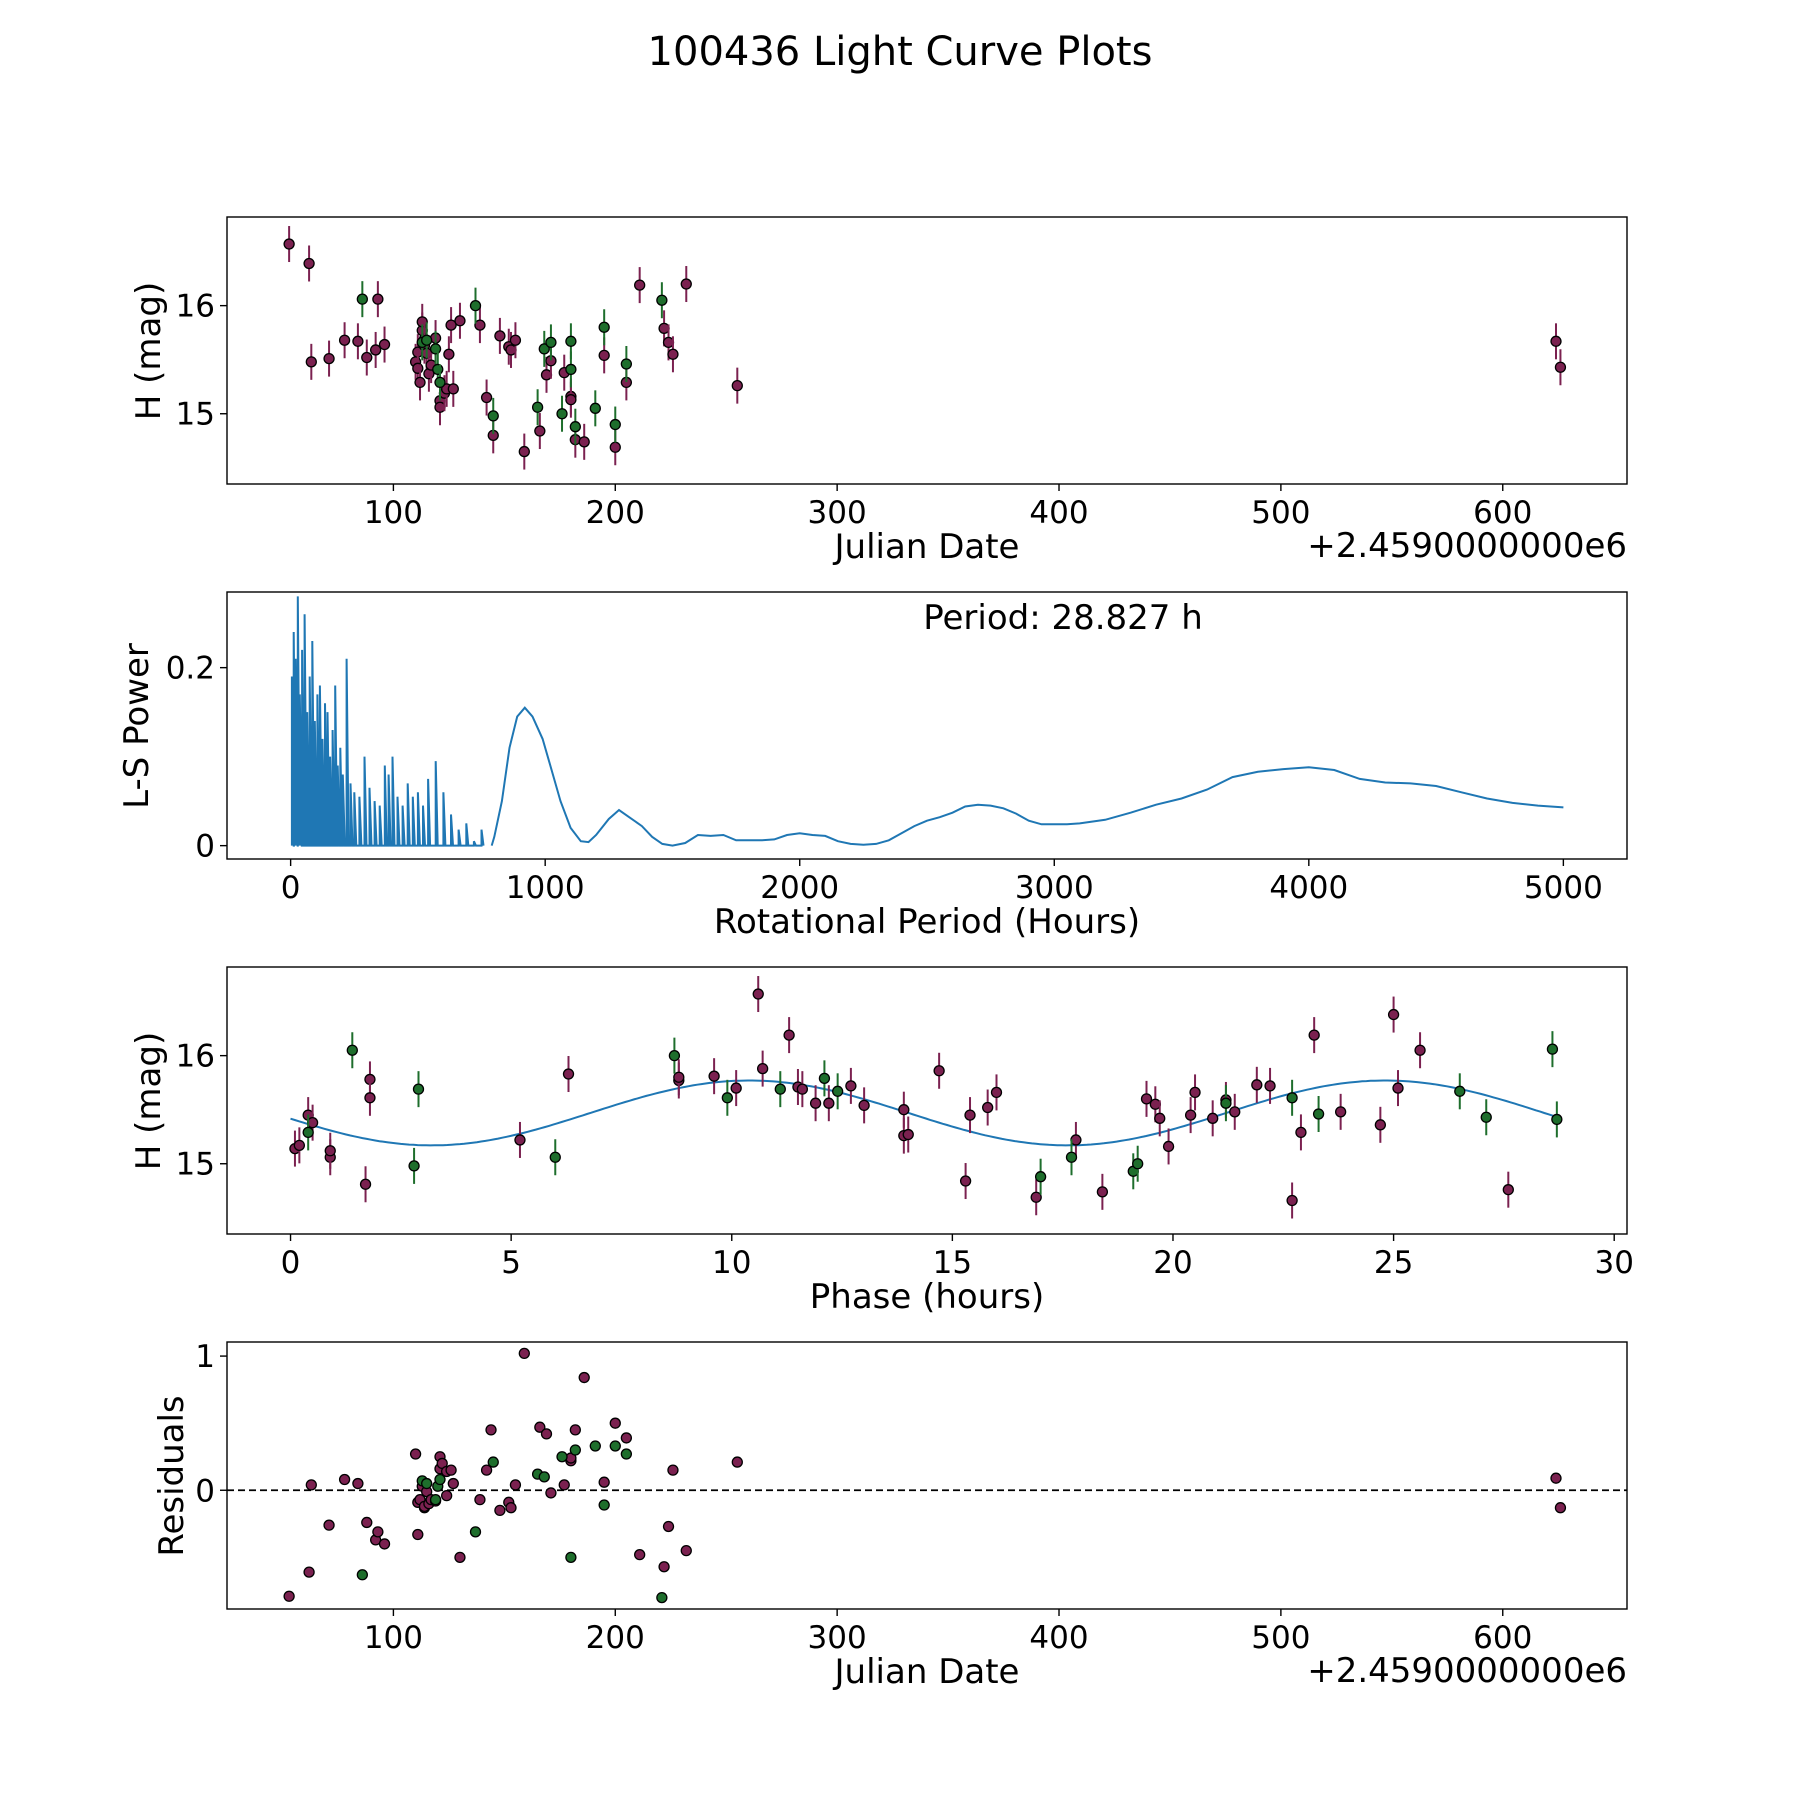 This screenshot has width=1800, height=1805. I want to click on periodogram-x-tick-label: 4000, so click(1308, 888).